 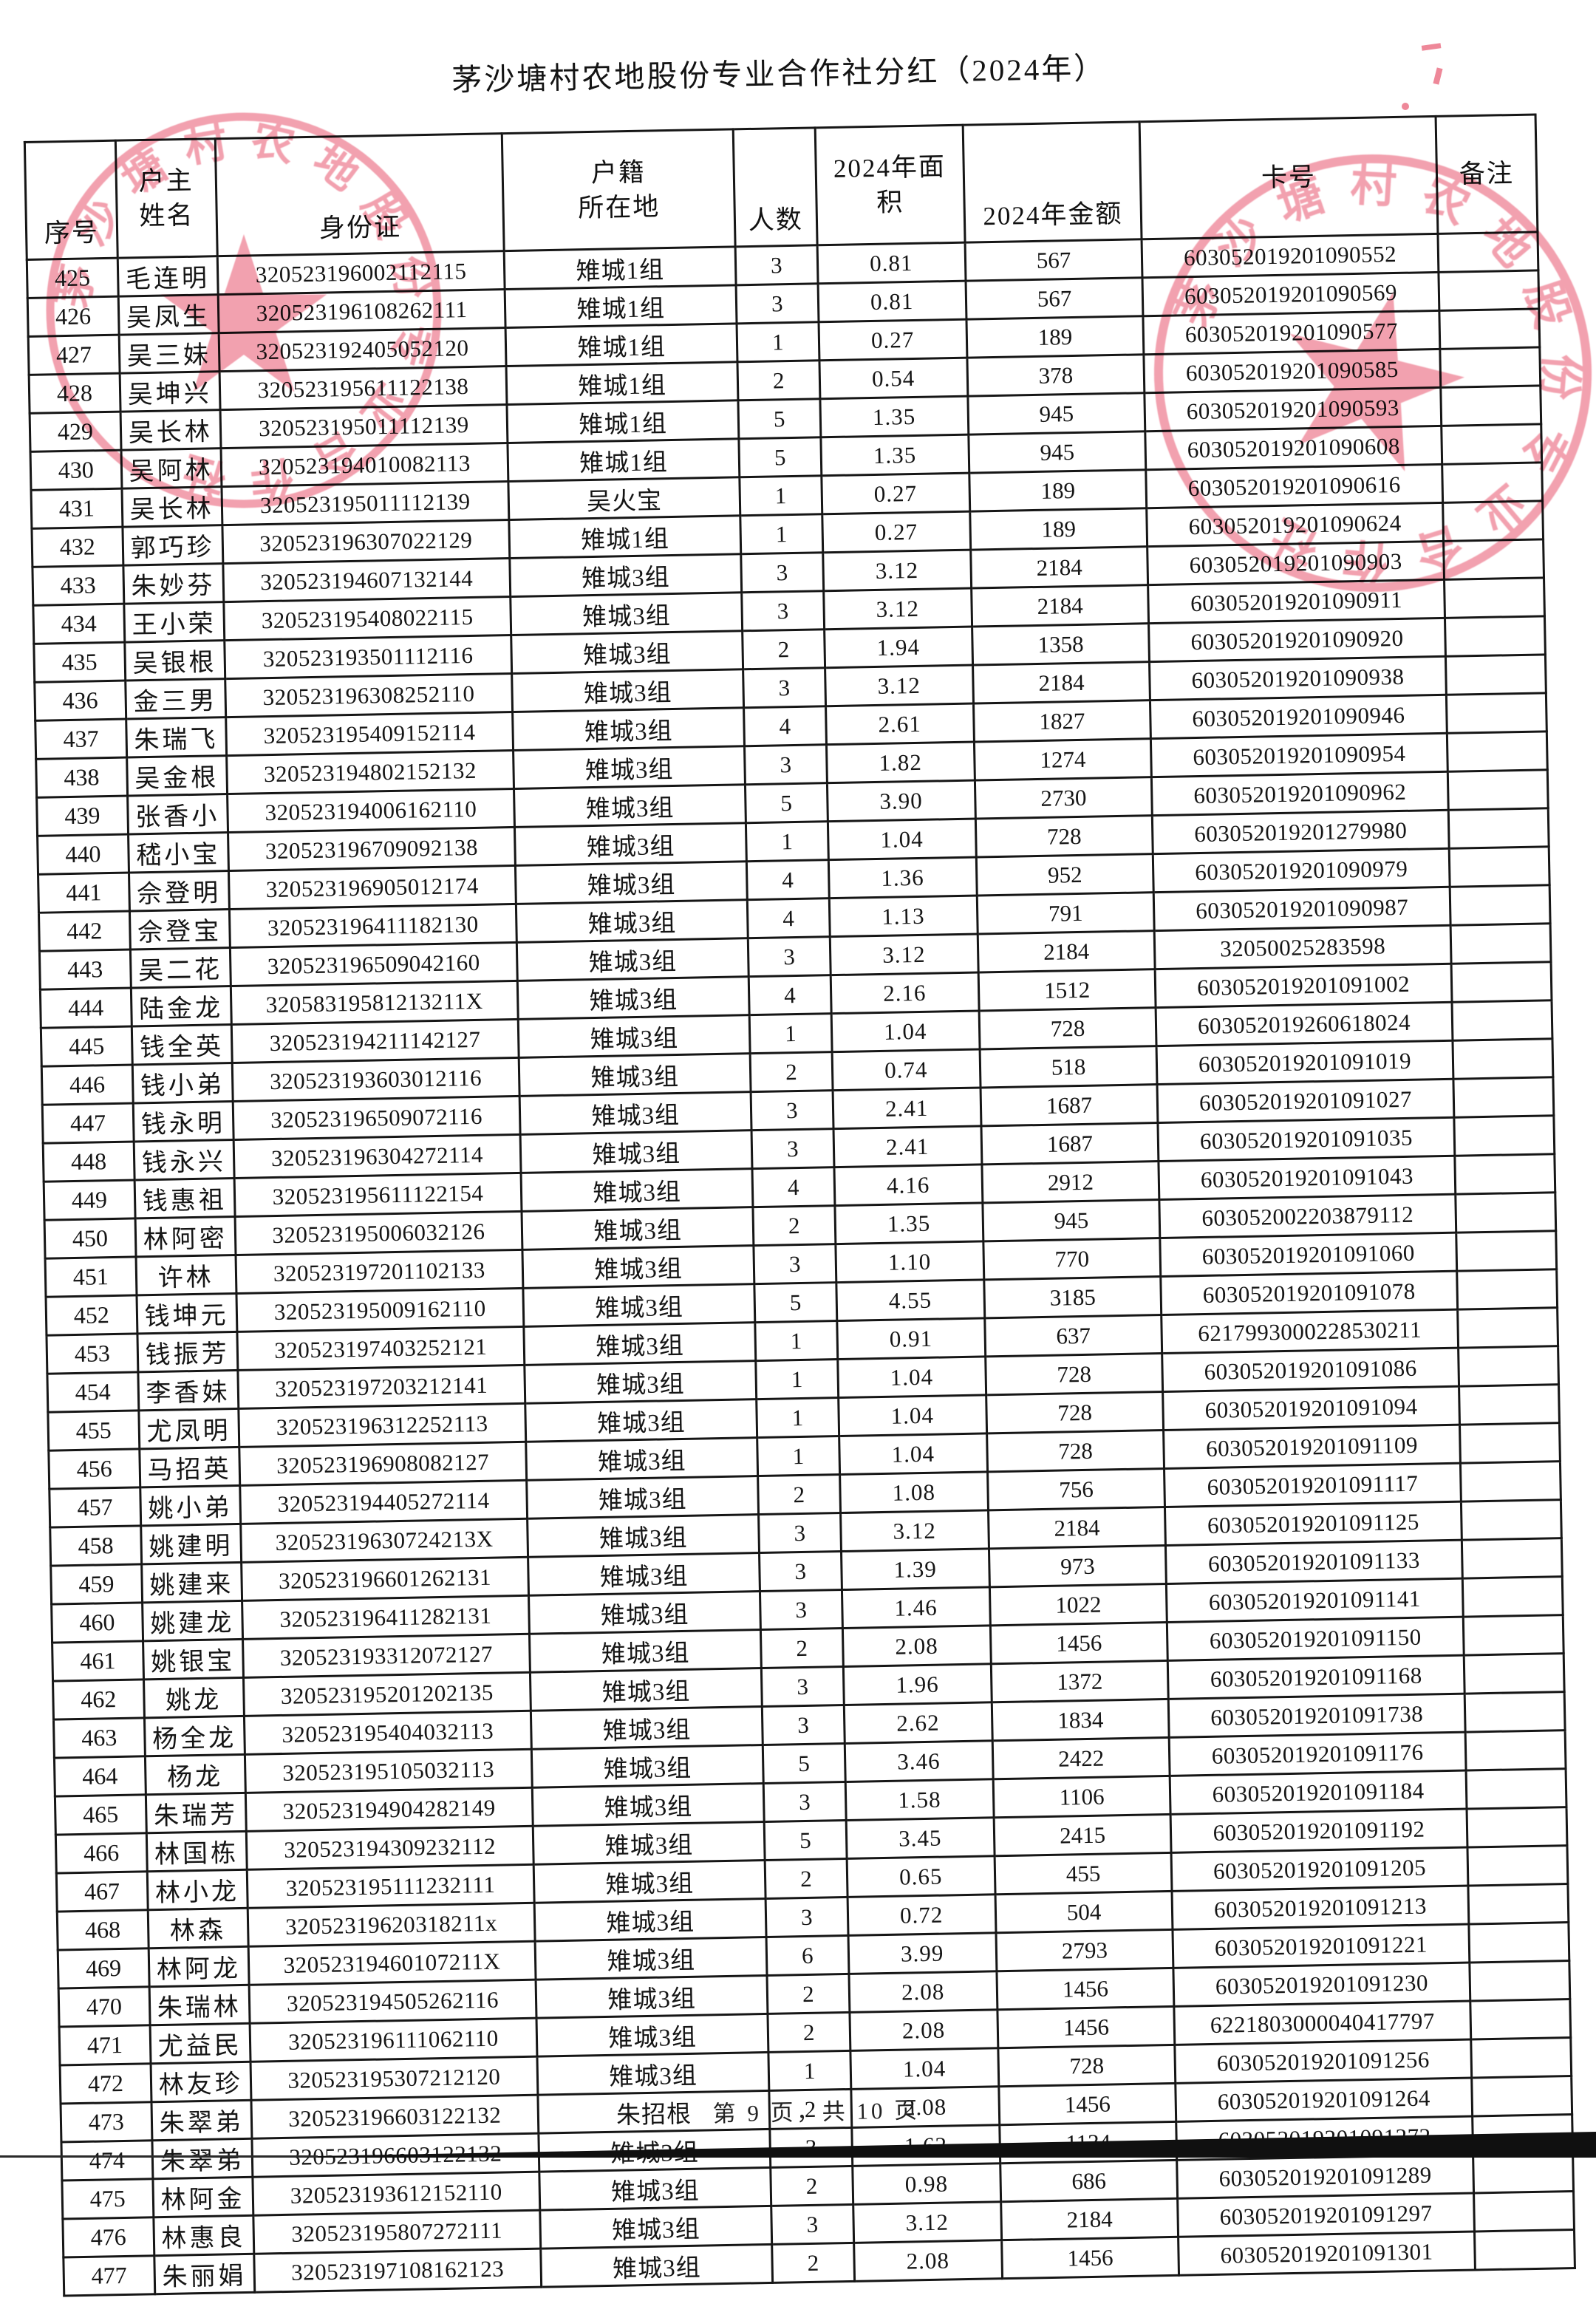 I want to click on cell-index: 466, so click(x=101, y=1853).